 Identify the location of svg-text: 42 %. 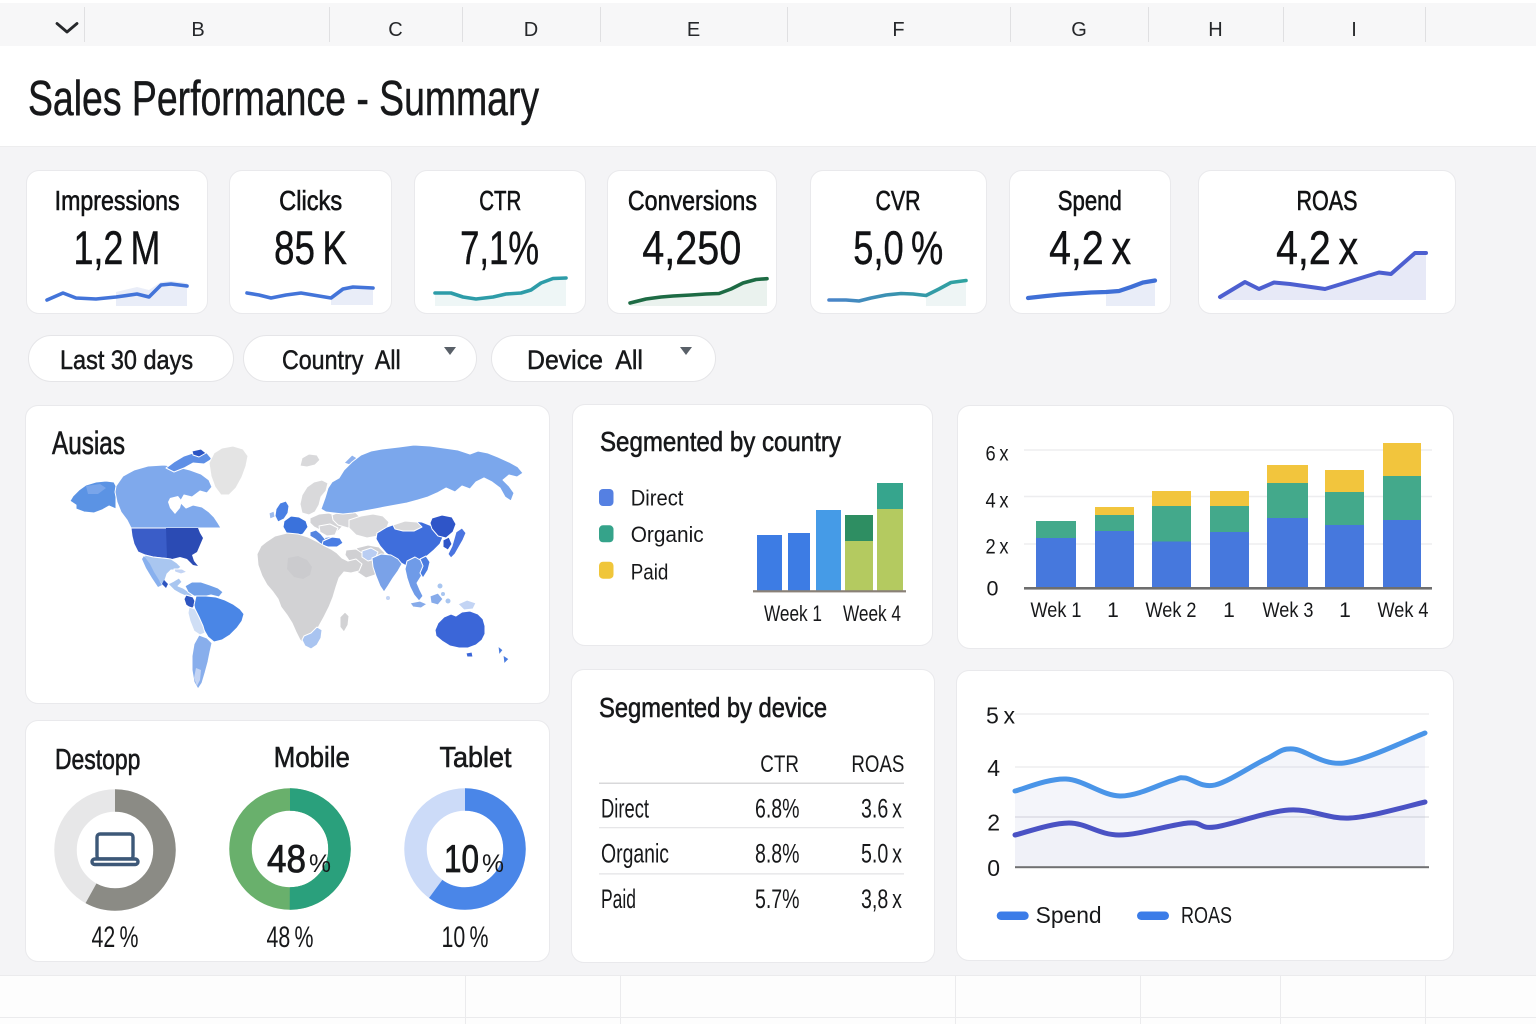
(115, 937).